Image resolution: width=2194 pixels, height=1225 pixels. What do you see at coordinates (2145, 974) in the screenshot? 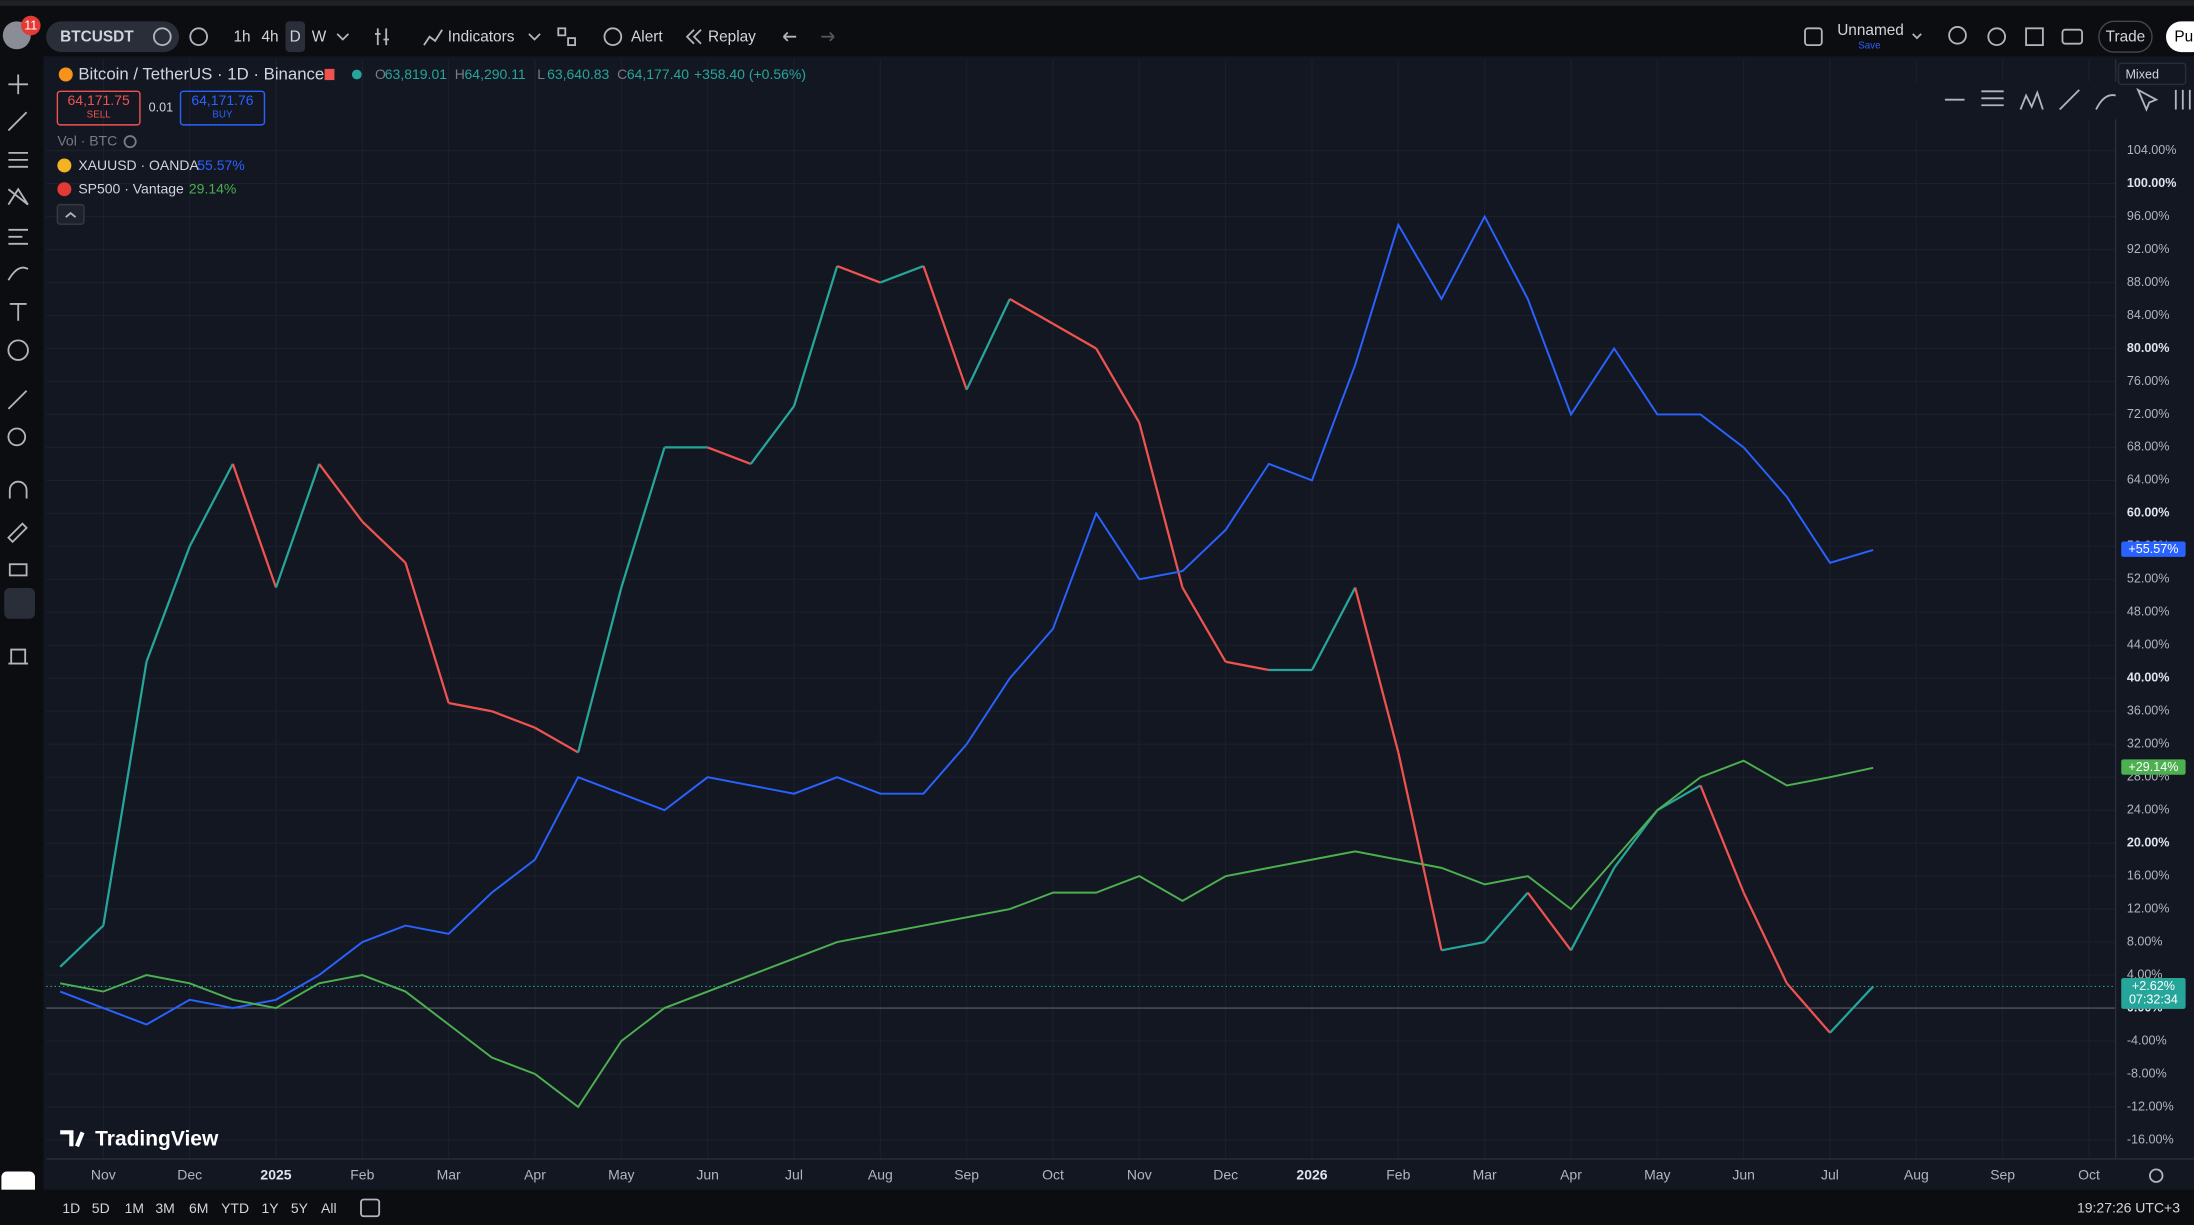
I see `y-tick-label: 4.00%` at bounding box center [2145, 974].